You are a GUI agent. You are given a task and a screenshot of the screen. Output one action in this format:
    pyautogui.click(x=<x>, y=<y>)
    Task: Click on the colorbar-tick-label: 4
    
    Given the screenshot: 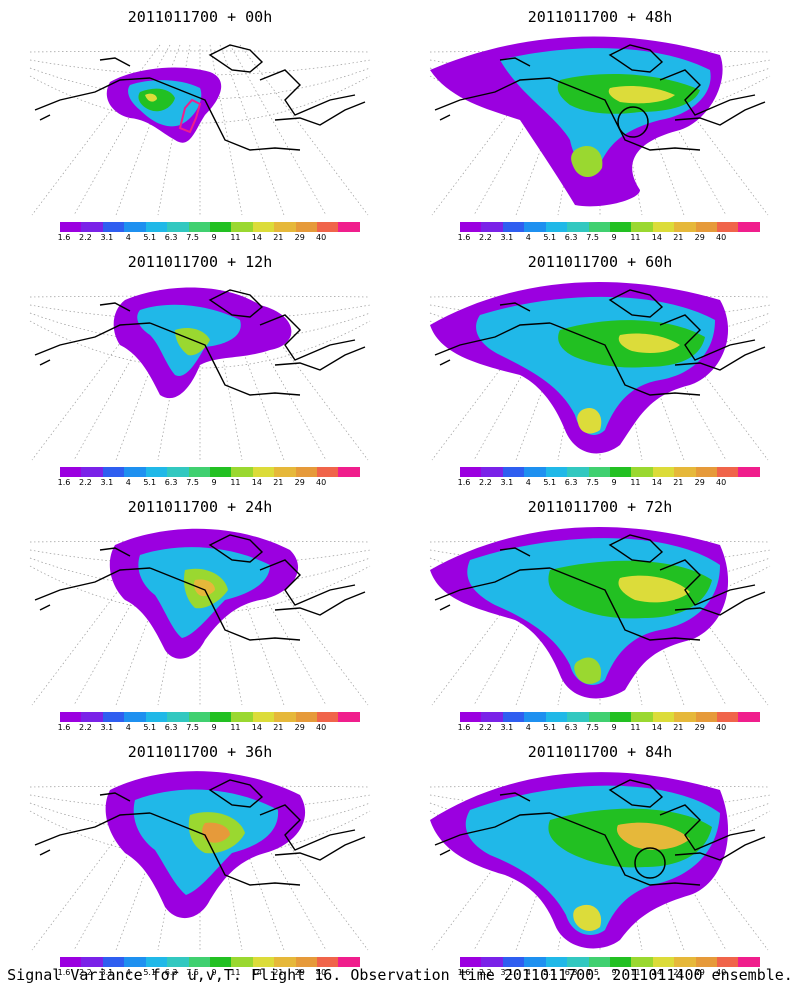 What is the action you would take?
    pyautogui.click(x=528, y=482)
    